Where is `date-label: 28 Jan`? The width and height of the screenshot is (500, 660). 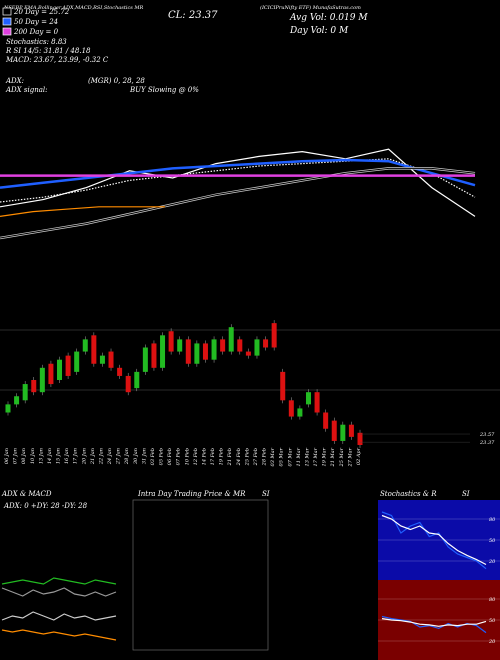
date-label: 28 Jan is located at coordinates (127, 456).